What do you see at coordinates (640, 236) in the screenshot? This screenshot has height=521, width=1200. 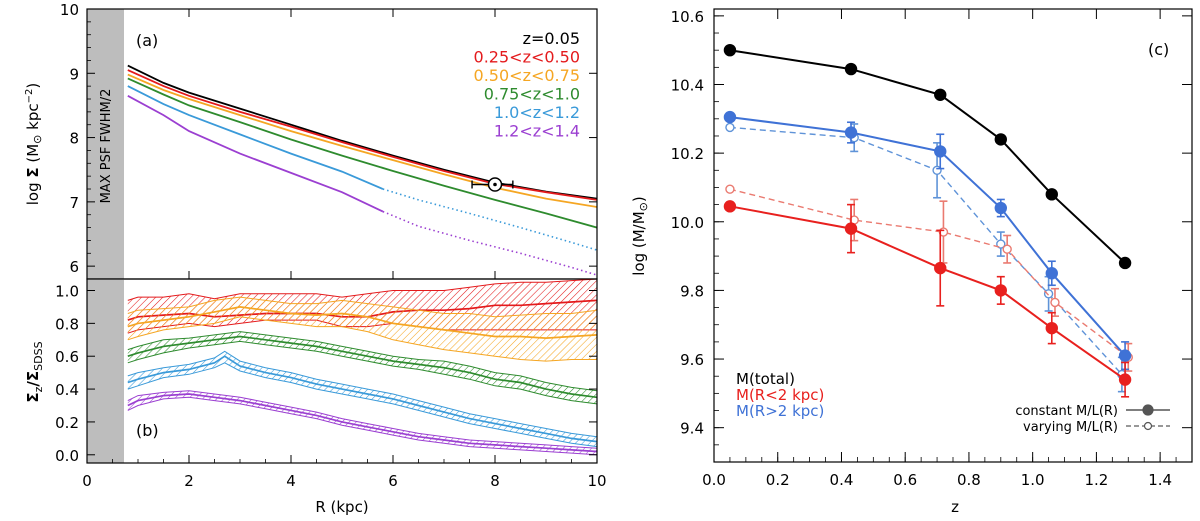 I see `panel-c-ylabel: log (M/M⊙)` at bounding box center [640, 236].